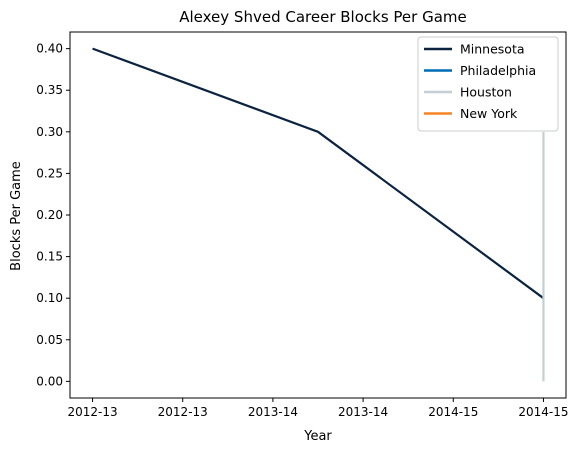 Image resolution: width=582 pixels, height=457 pixels. Describe the element at coordinates (317, 436) in the screenshot. I see `x-axis-label: Year` at that location.